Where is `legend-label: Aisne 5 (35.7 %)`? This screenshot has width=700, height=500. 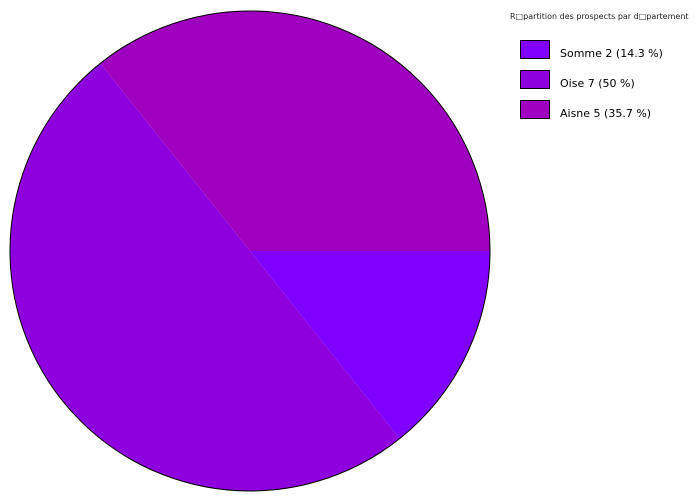 legend-label: Aisne 5 (35.7 %) is located at coordinates (606, 113).